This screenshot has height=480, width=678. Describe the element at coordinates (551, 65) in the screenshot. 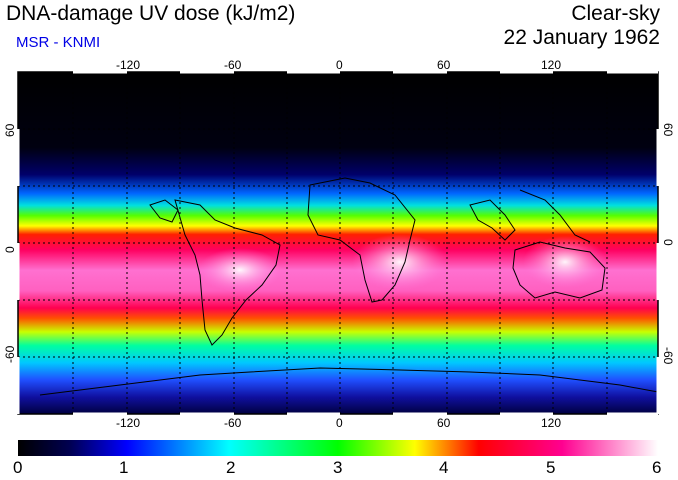

I see `lon-tick-top-5: 120` at that location.